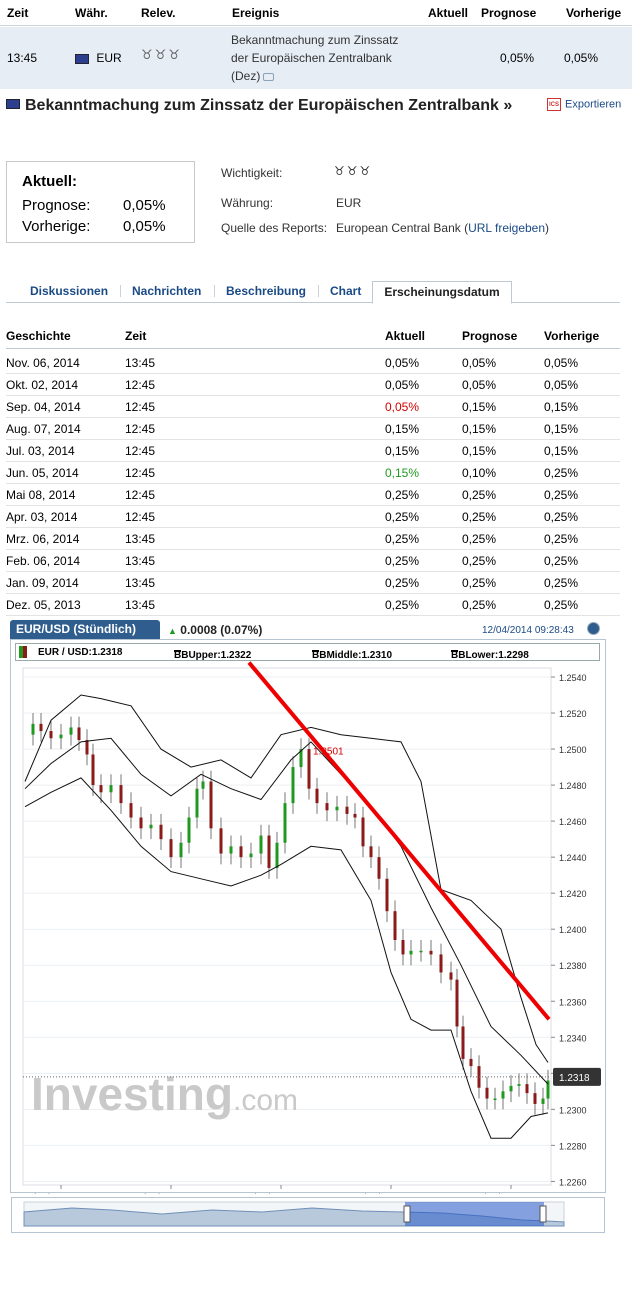 Image resolution: width=632 pixels, height=1289 pixels. Describe the element at coordinates (405, 336) in the screenshot. I see `hist-col-actual: Aktuell` at that location.